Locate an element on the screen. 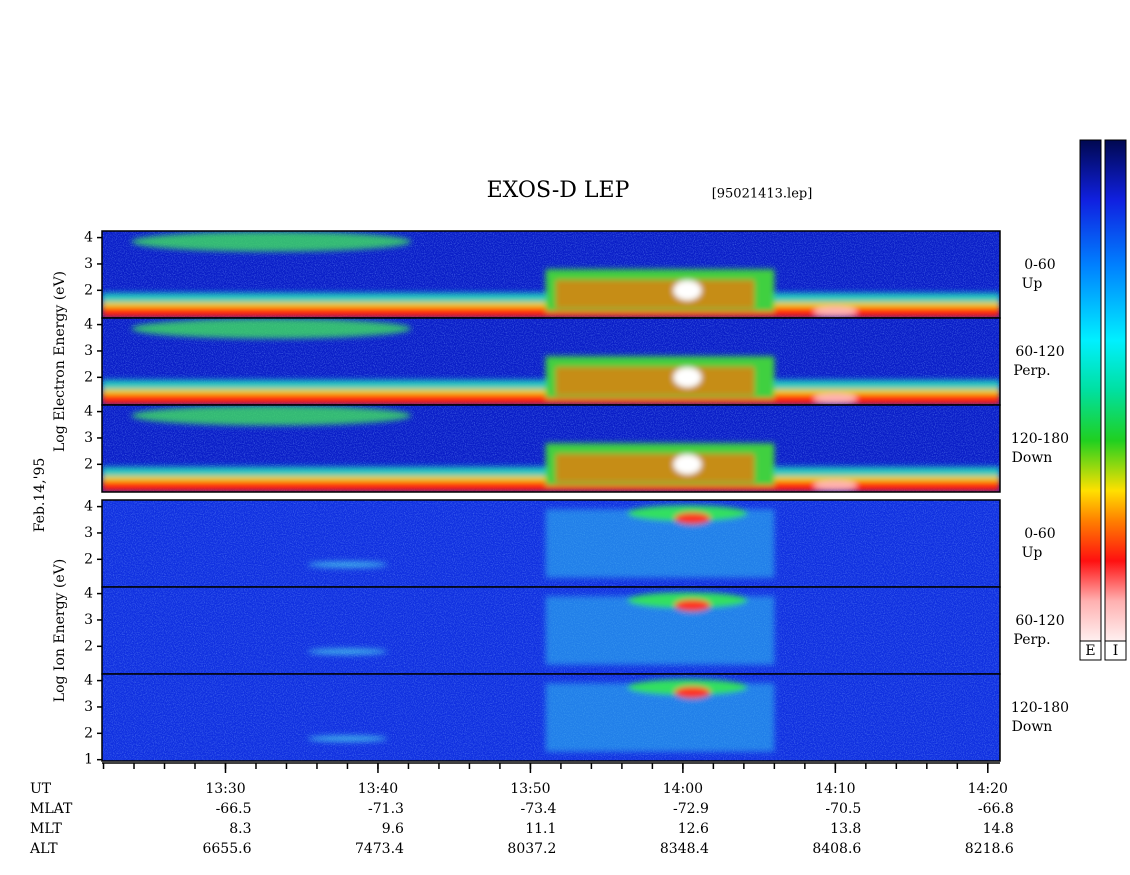 This screenshot has width=1130, height=875. x-tick-label: 13:40 is located at coordinates (378, 789).